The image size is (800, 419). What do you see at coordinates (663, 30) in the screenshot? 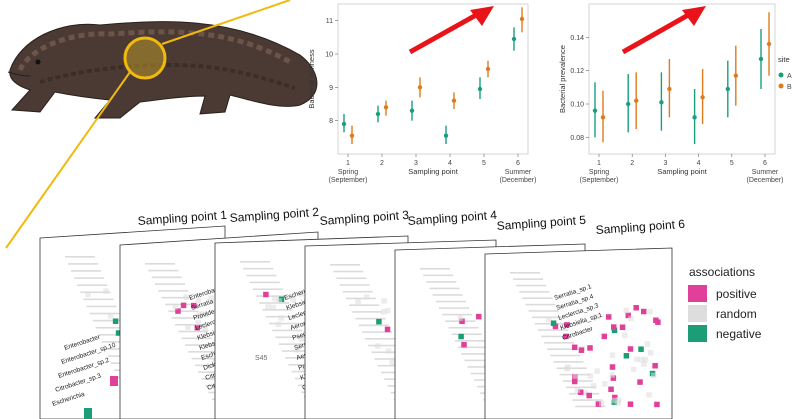
I see `trend-arrow-prevalence` at bounding box center [663, 30].